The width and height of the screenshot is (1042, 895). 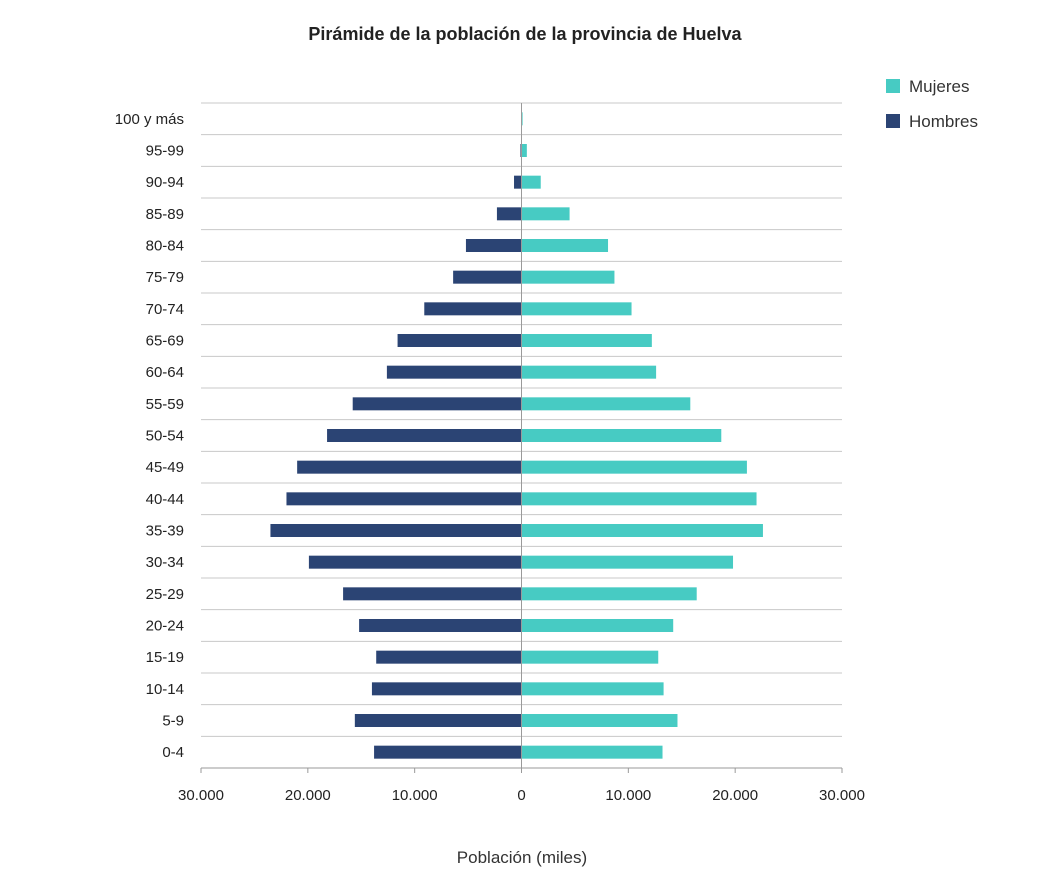 I want to click on category-label: 80-84, so click(x=165, y=246).